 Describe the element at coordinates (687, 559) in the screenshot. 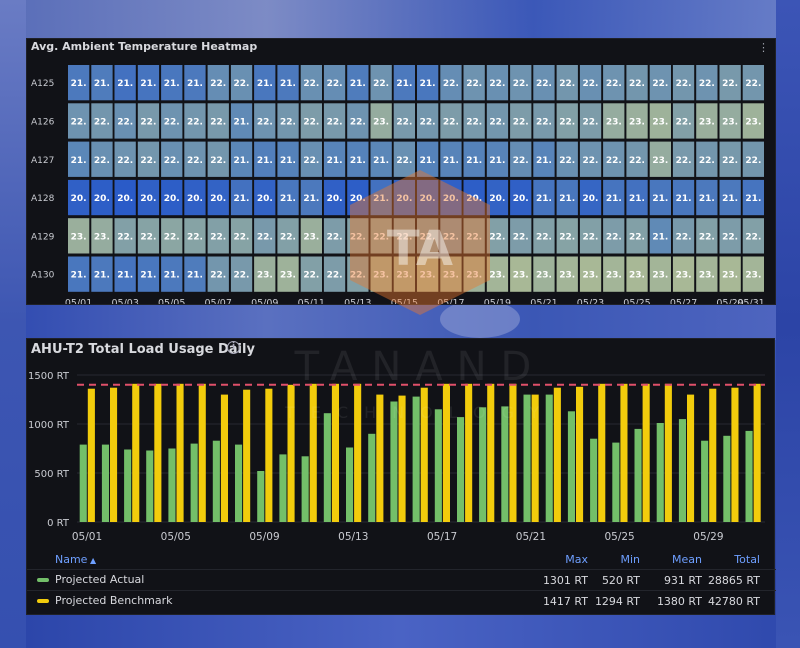

I see `legend-header-mean: Mean` at that location.